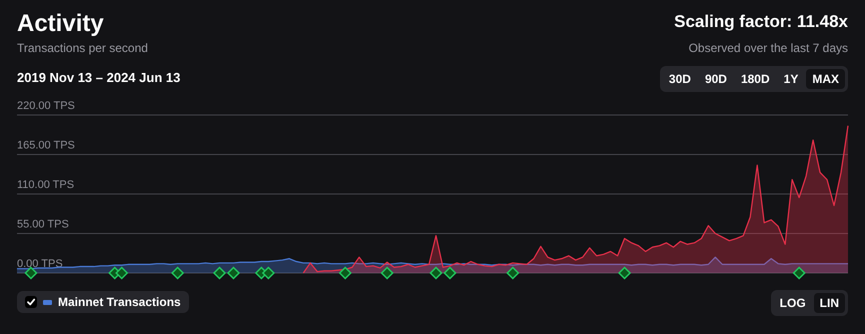  What do you see at coordinates (98, 77) in the screenshot?
I see `text: 2019 Nov 13 – 2024 Jun 13` at bounding box center [98, 77].